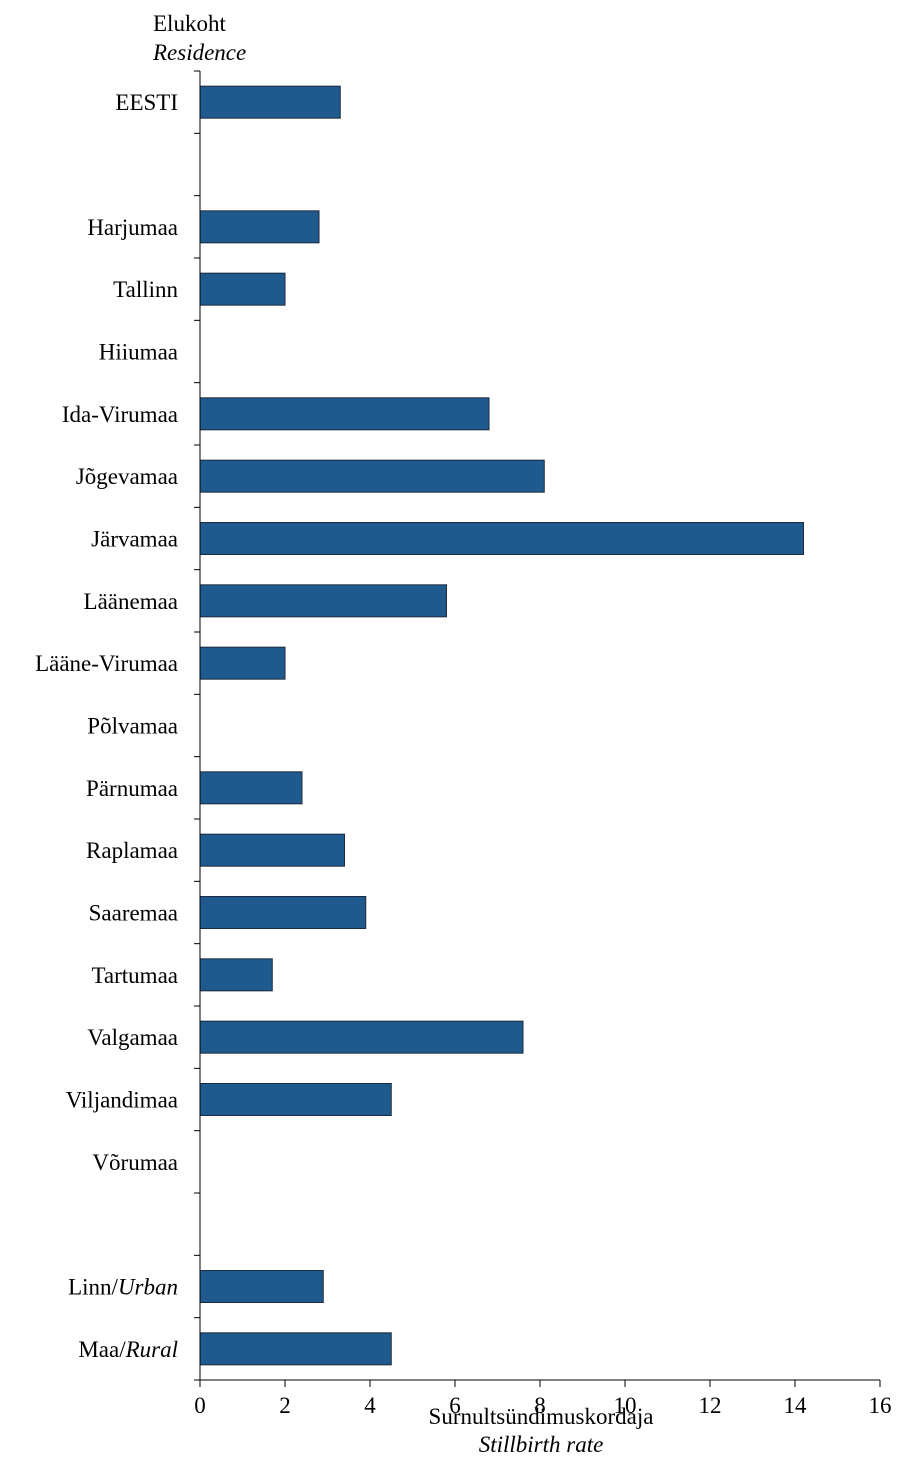 Image resolution: width=898 pixels, height=1481 pixels. What do you see at coordinates (133, 913) in the screenshot?
I see `category-label: Saaremaa` at bounding box center [133, 913].